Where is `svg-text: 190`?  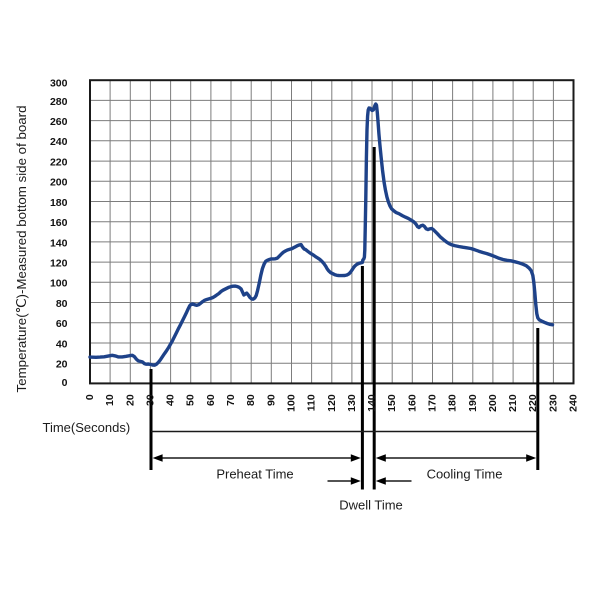
svg-text: 190 is located at coordinates (473, 403).